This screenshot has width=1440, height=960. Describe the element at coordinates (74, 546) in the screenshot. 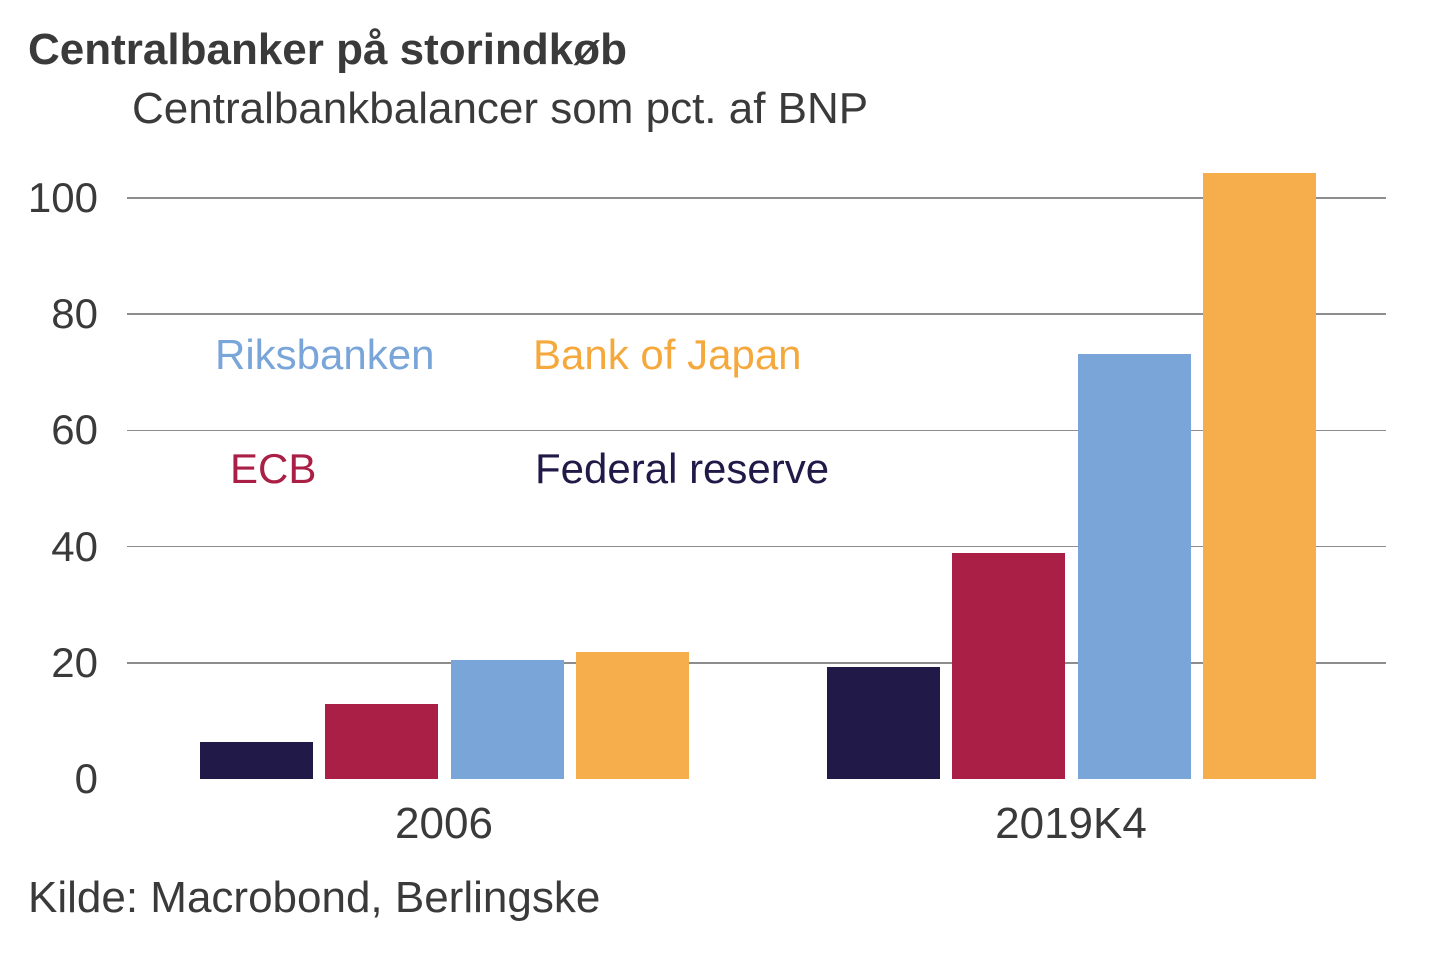

I see `y-axis-tick-40: 40` at that location.